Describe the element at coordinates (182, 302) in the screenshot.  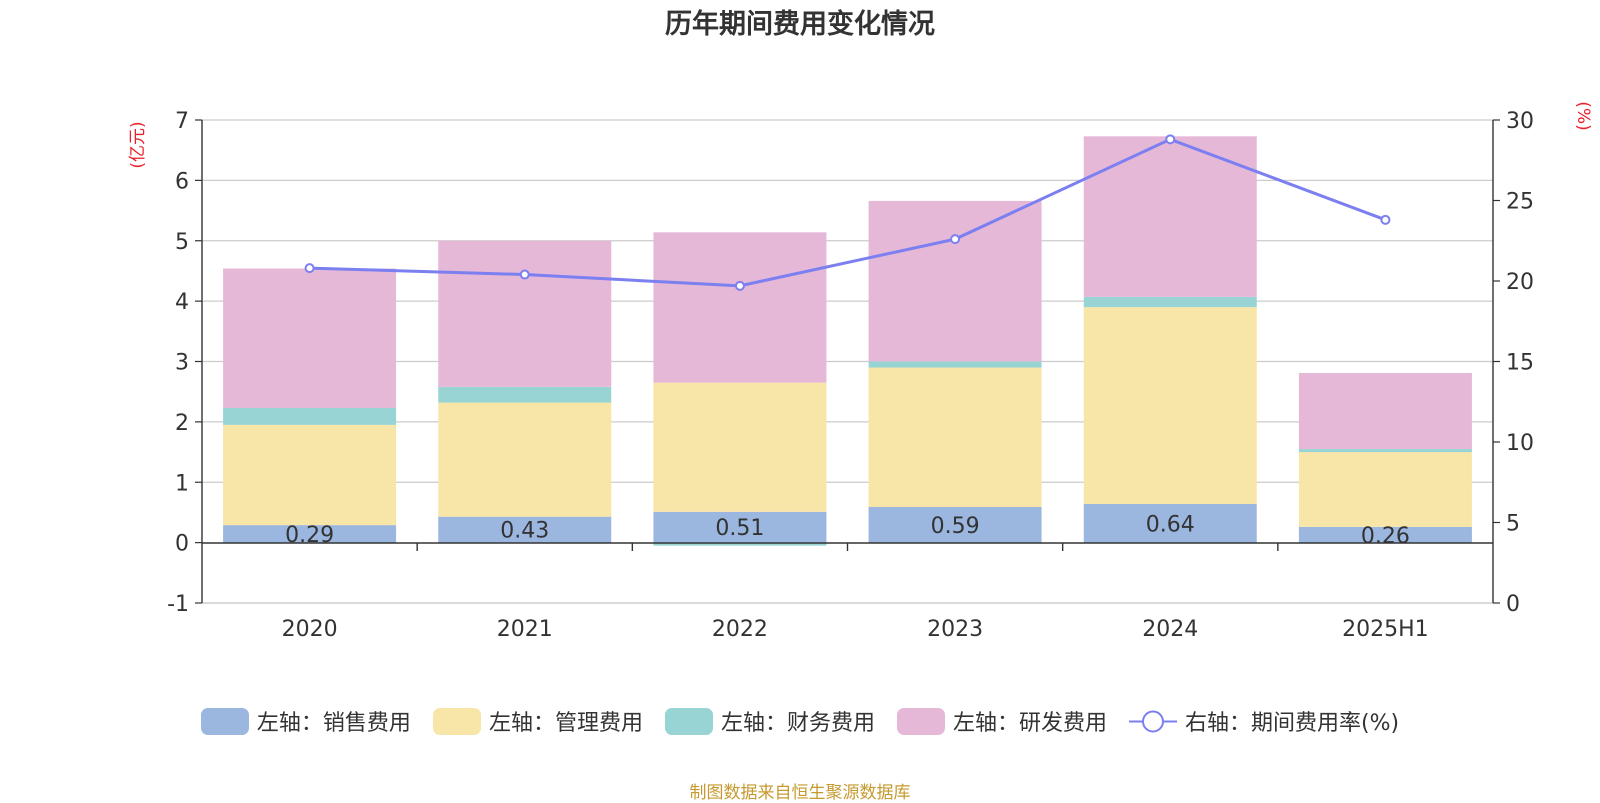
I see `left-tick-label: 4` at that location.